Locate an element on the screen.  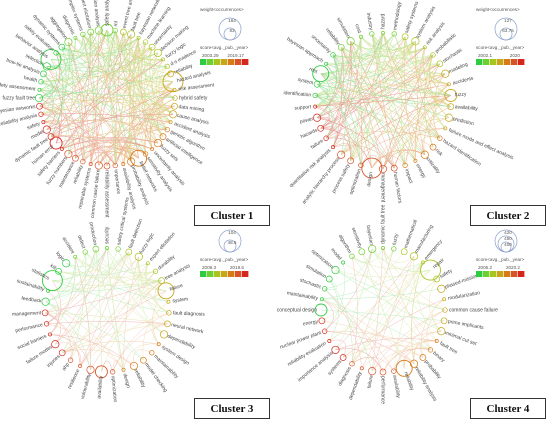
keyword-label: neural network is located at coordinates (188, 328).